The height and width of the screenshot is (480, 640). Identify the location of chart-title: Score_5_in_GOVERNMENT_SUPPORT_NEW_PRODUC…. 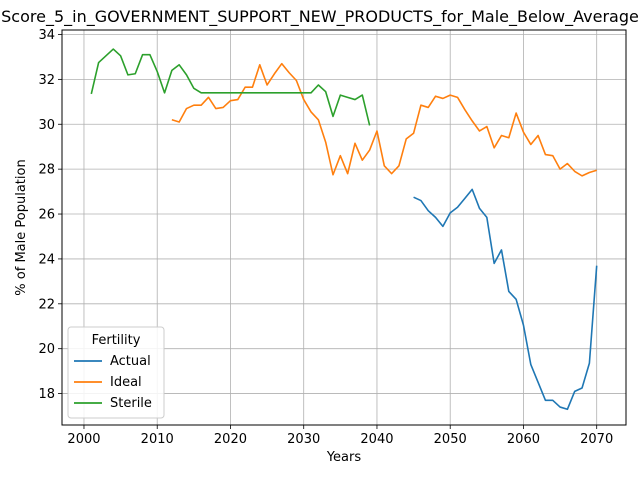
(320, 17).